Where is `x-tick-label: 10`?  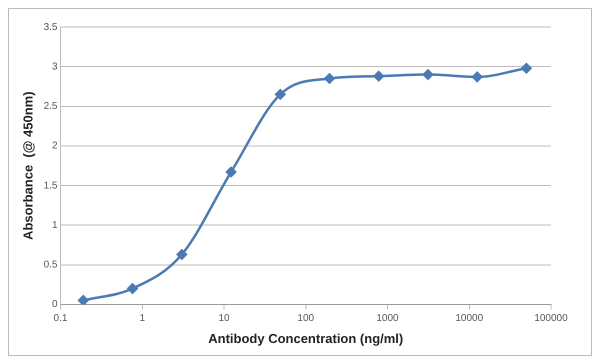
x-tick-label: 10 is located at coordinates (224, 318).